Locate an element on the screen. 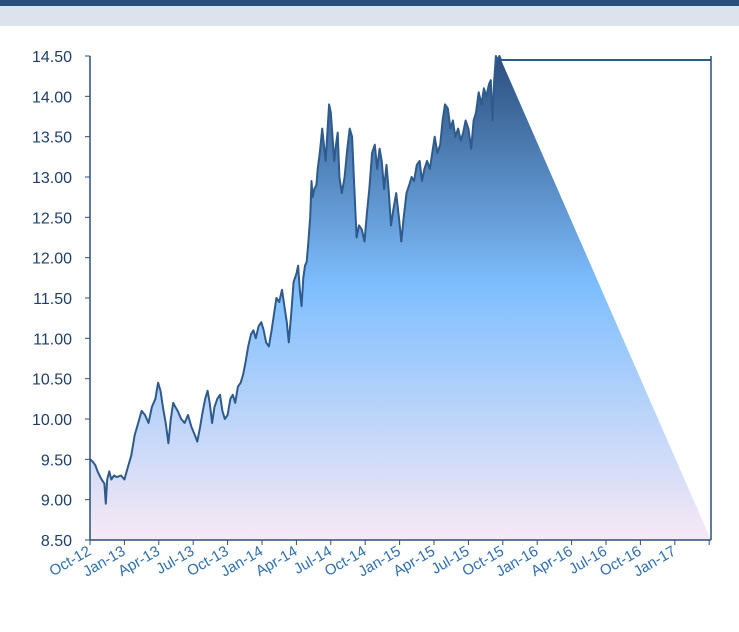 This screenshot has height=632, width=739. y-tick-label: 13.00 is located at coordinates (52, 178).